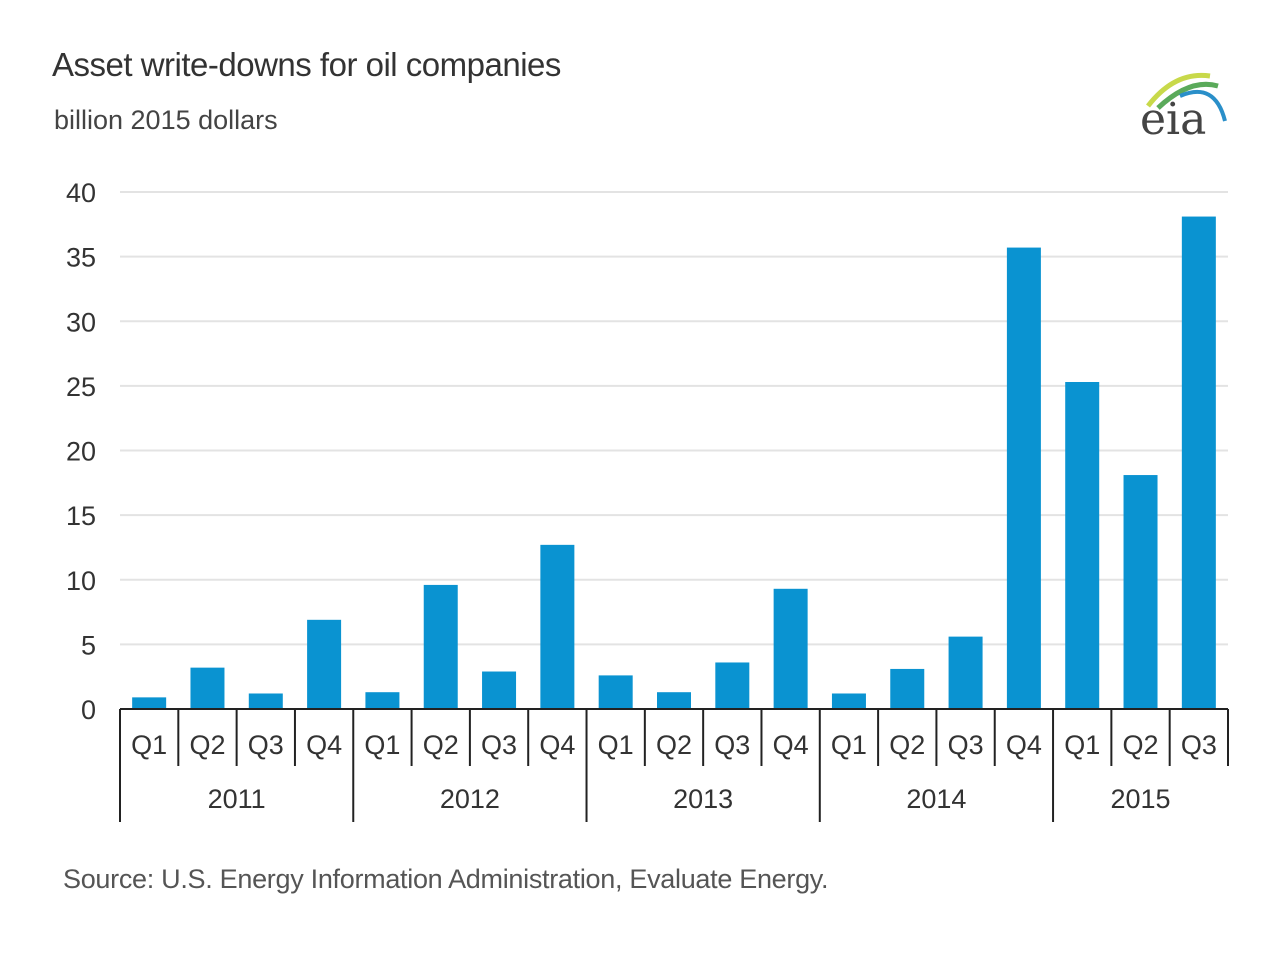  Describe the element at coordinates (166, 120) in the screenshot. I see `chart-subtitle: billion 2015 dollars` at that location.